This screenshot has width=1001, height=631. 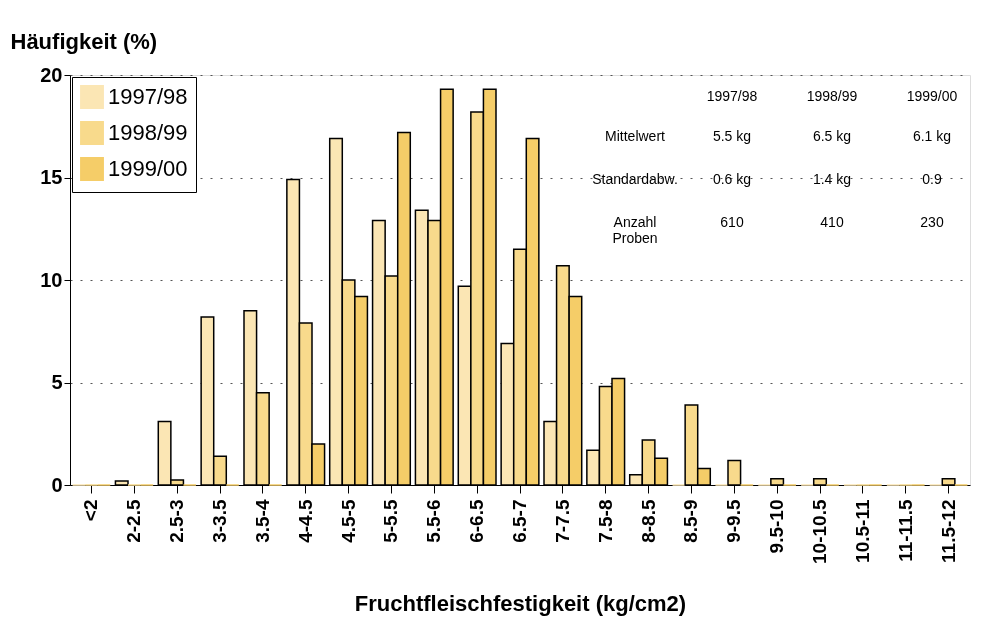 What do you see at coordinates (932, 179) in the screenshot?
I see `annotation: 0.9` at bounding box center [932, 179].